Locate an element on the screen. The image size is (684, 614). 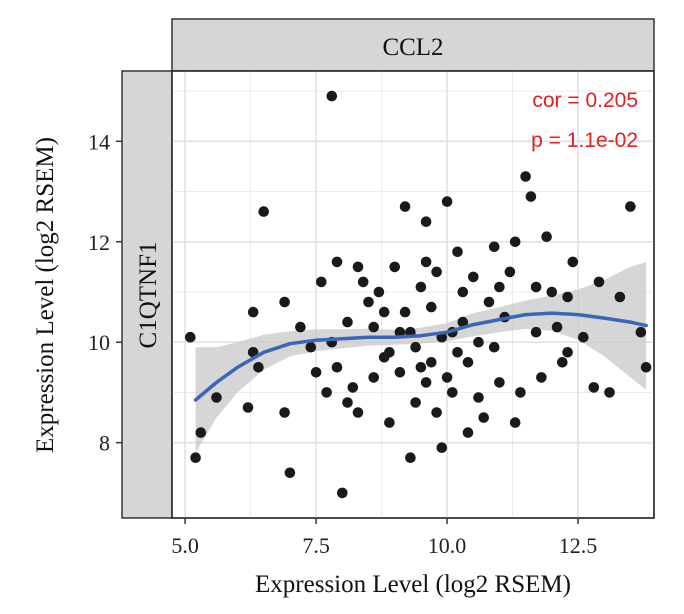
y-tick-label: 12 is located at coordinates (99, 242).